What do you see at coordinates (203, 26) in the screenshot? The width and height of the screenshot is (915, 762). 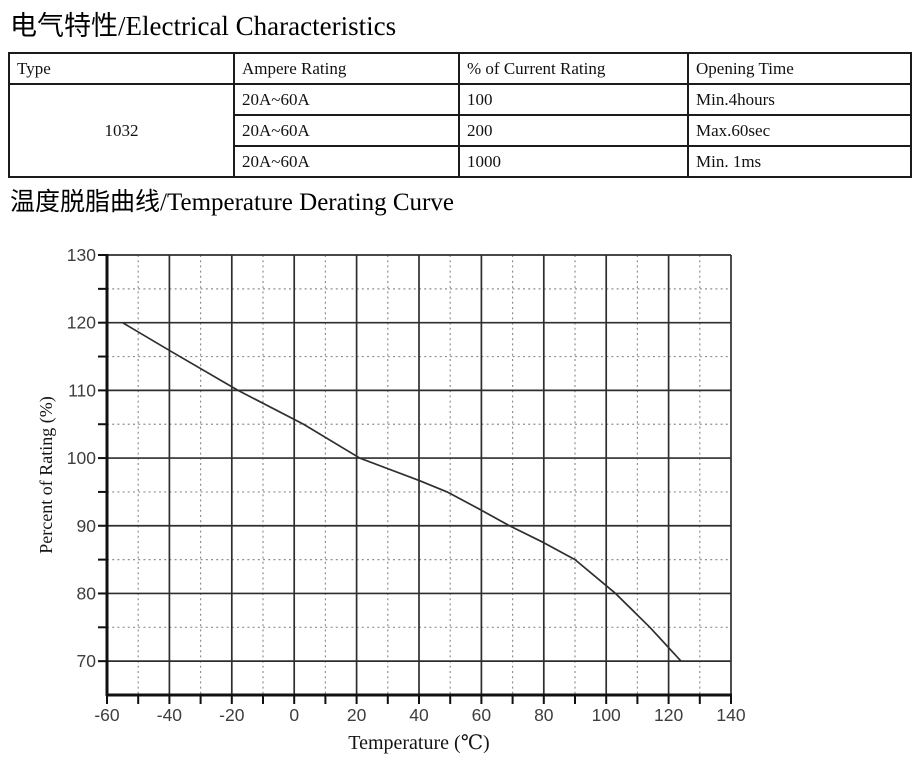 I see `electrical-characteristics-title: 电气特性/Electrical Characteristics` at bounding box center [203, 26].